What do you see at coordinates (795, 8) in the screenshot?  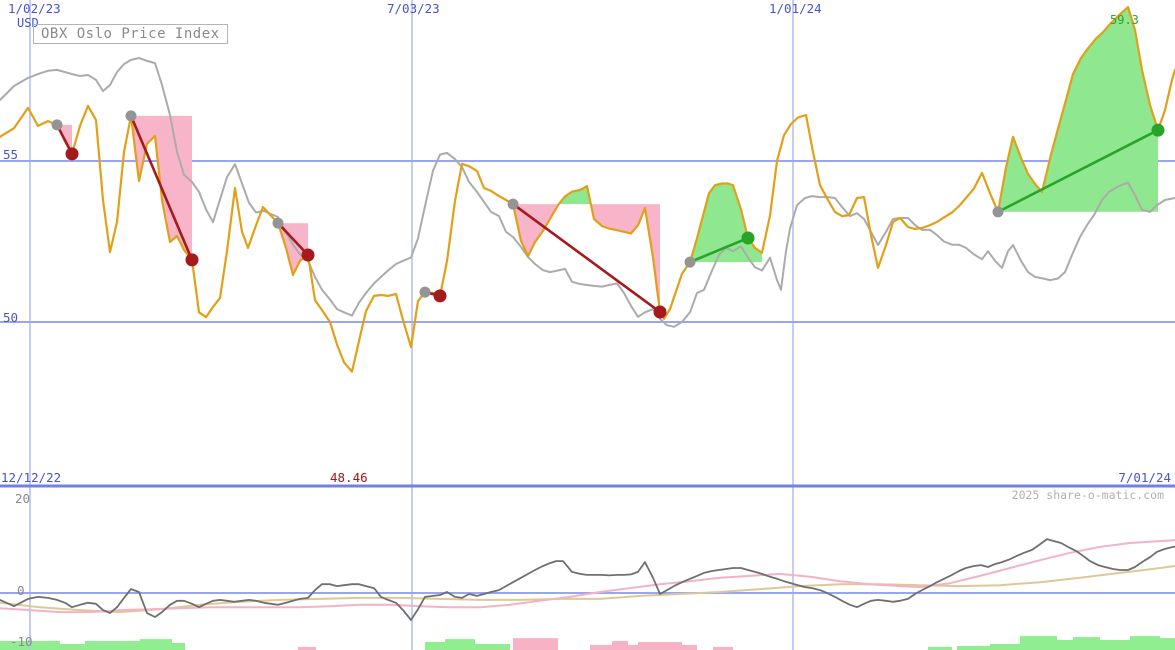 I see `x-tick-date-3: 1/01/24` at bounding box center [795, 8].